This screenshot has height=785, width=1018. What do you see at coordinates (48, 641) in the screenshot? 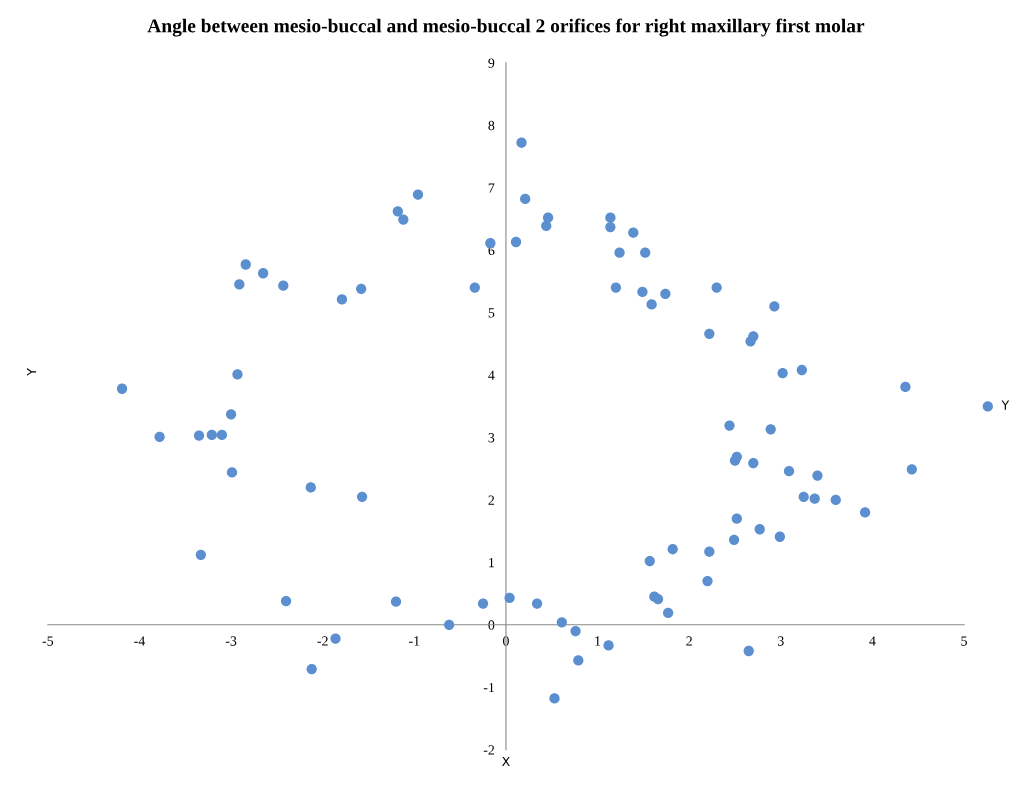
I see `x-tick-label: -5` at bounding box center [48, 641].